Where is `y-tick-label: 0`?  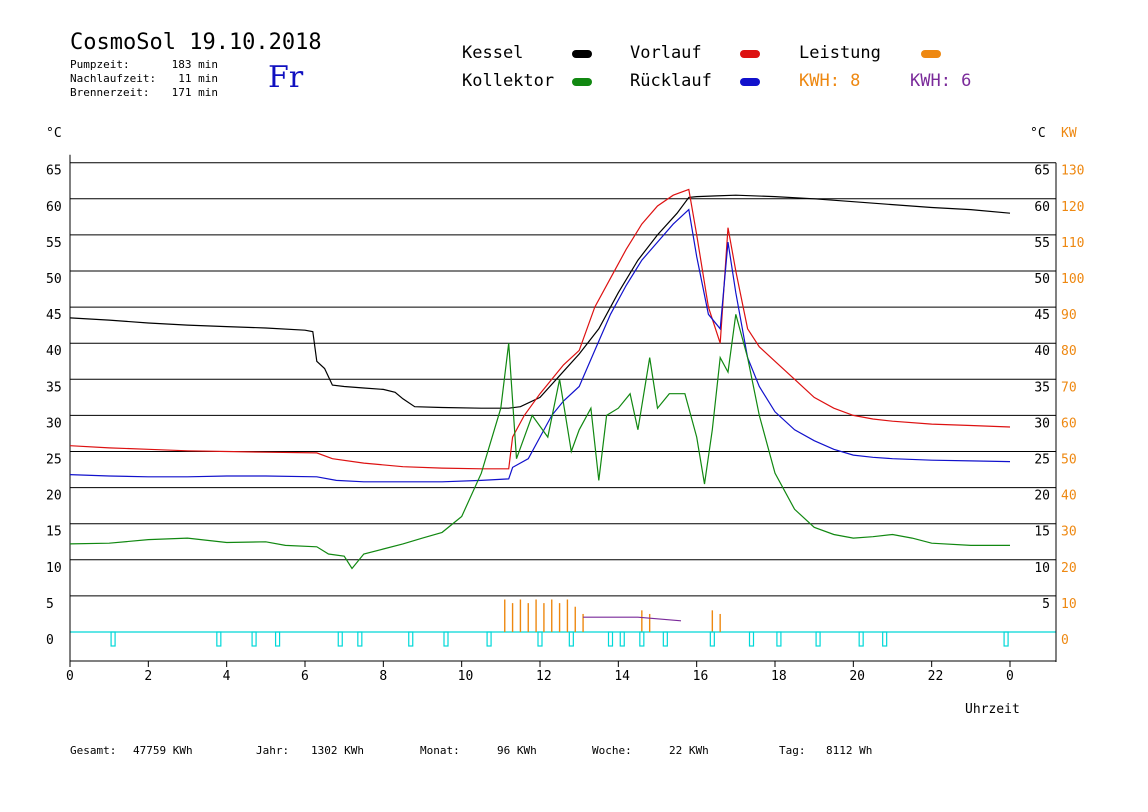
y-tick-label: 0 is located at coordinates (50, 640).